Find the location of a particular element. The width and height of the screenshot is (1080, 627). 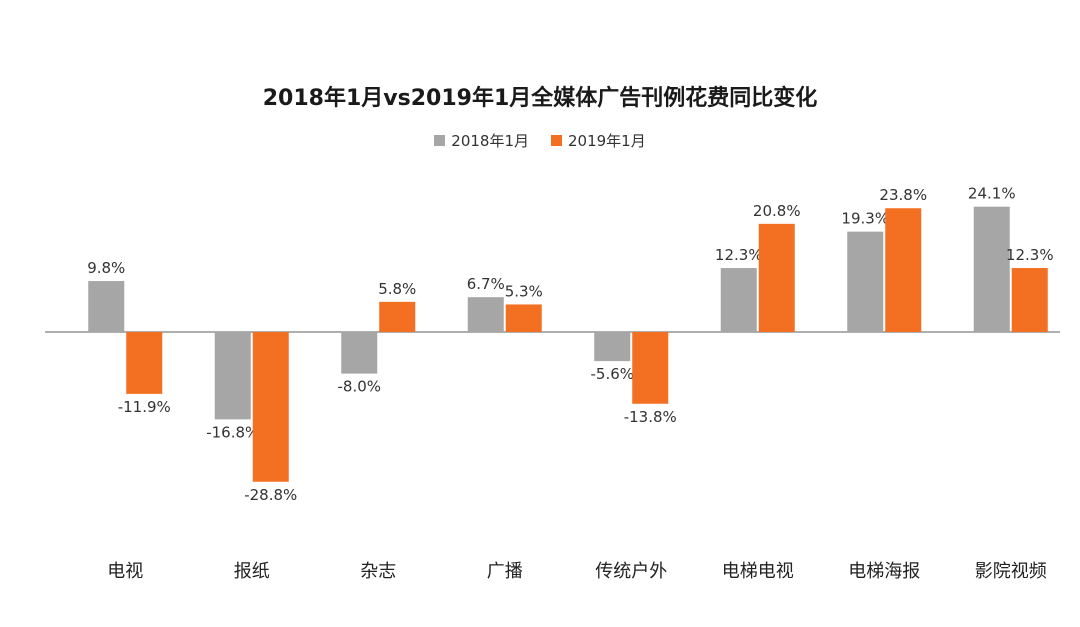

legend-item-2018: 2018年1月 is located at coordinates (481, 140).